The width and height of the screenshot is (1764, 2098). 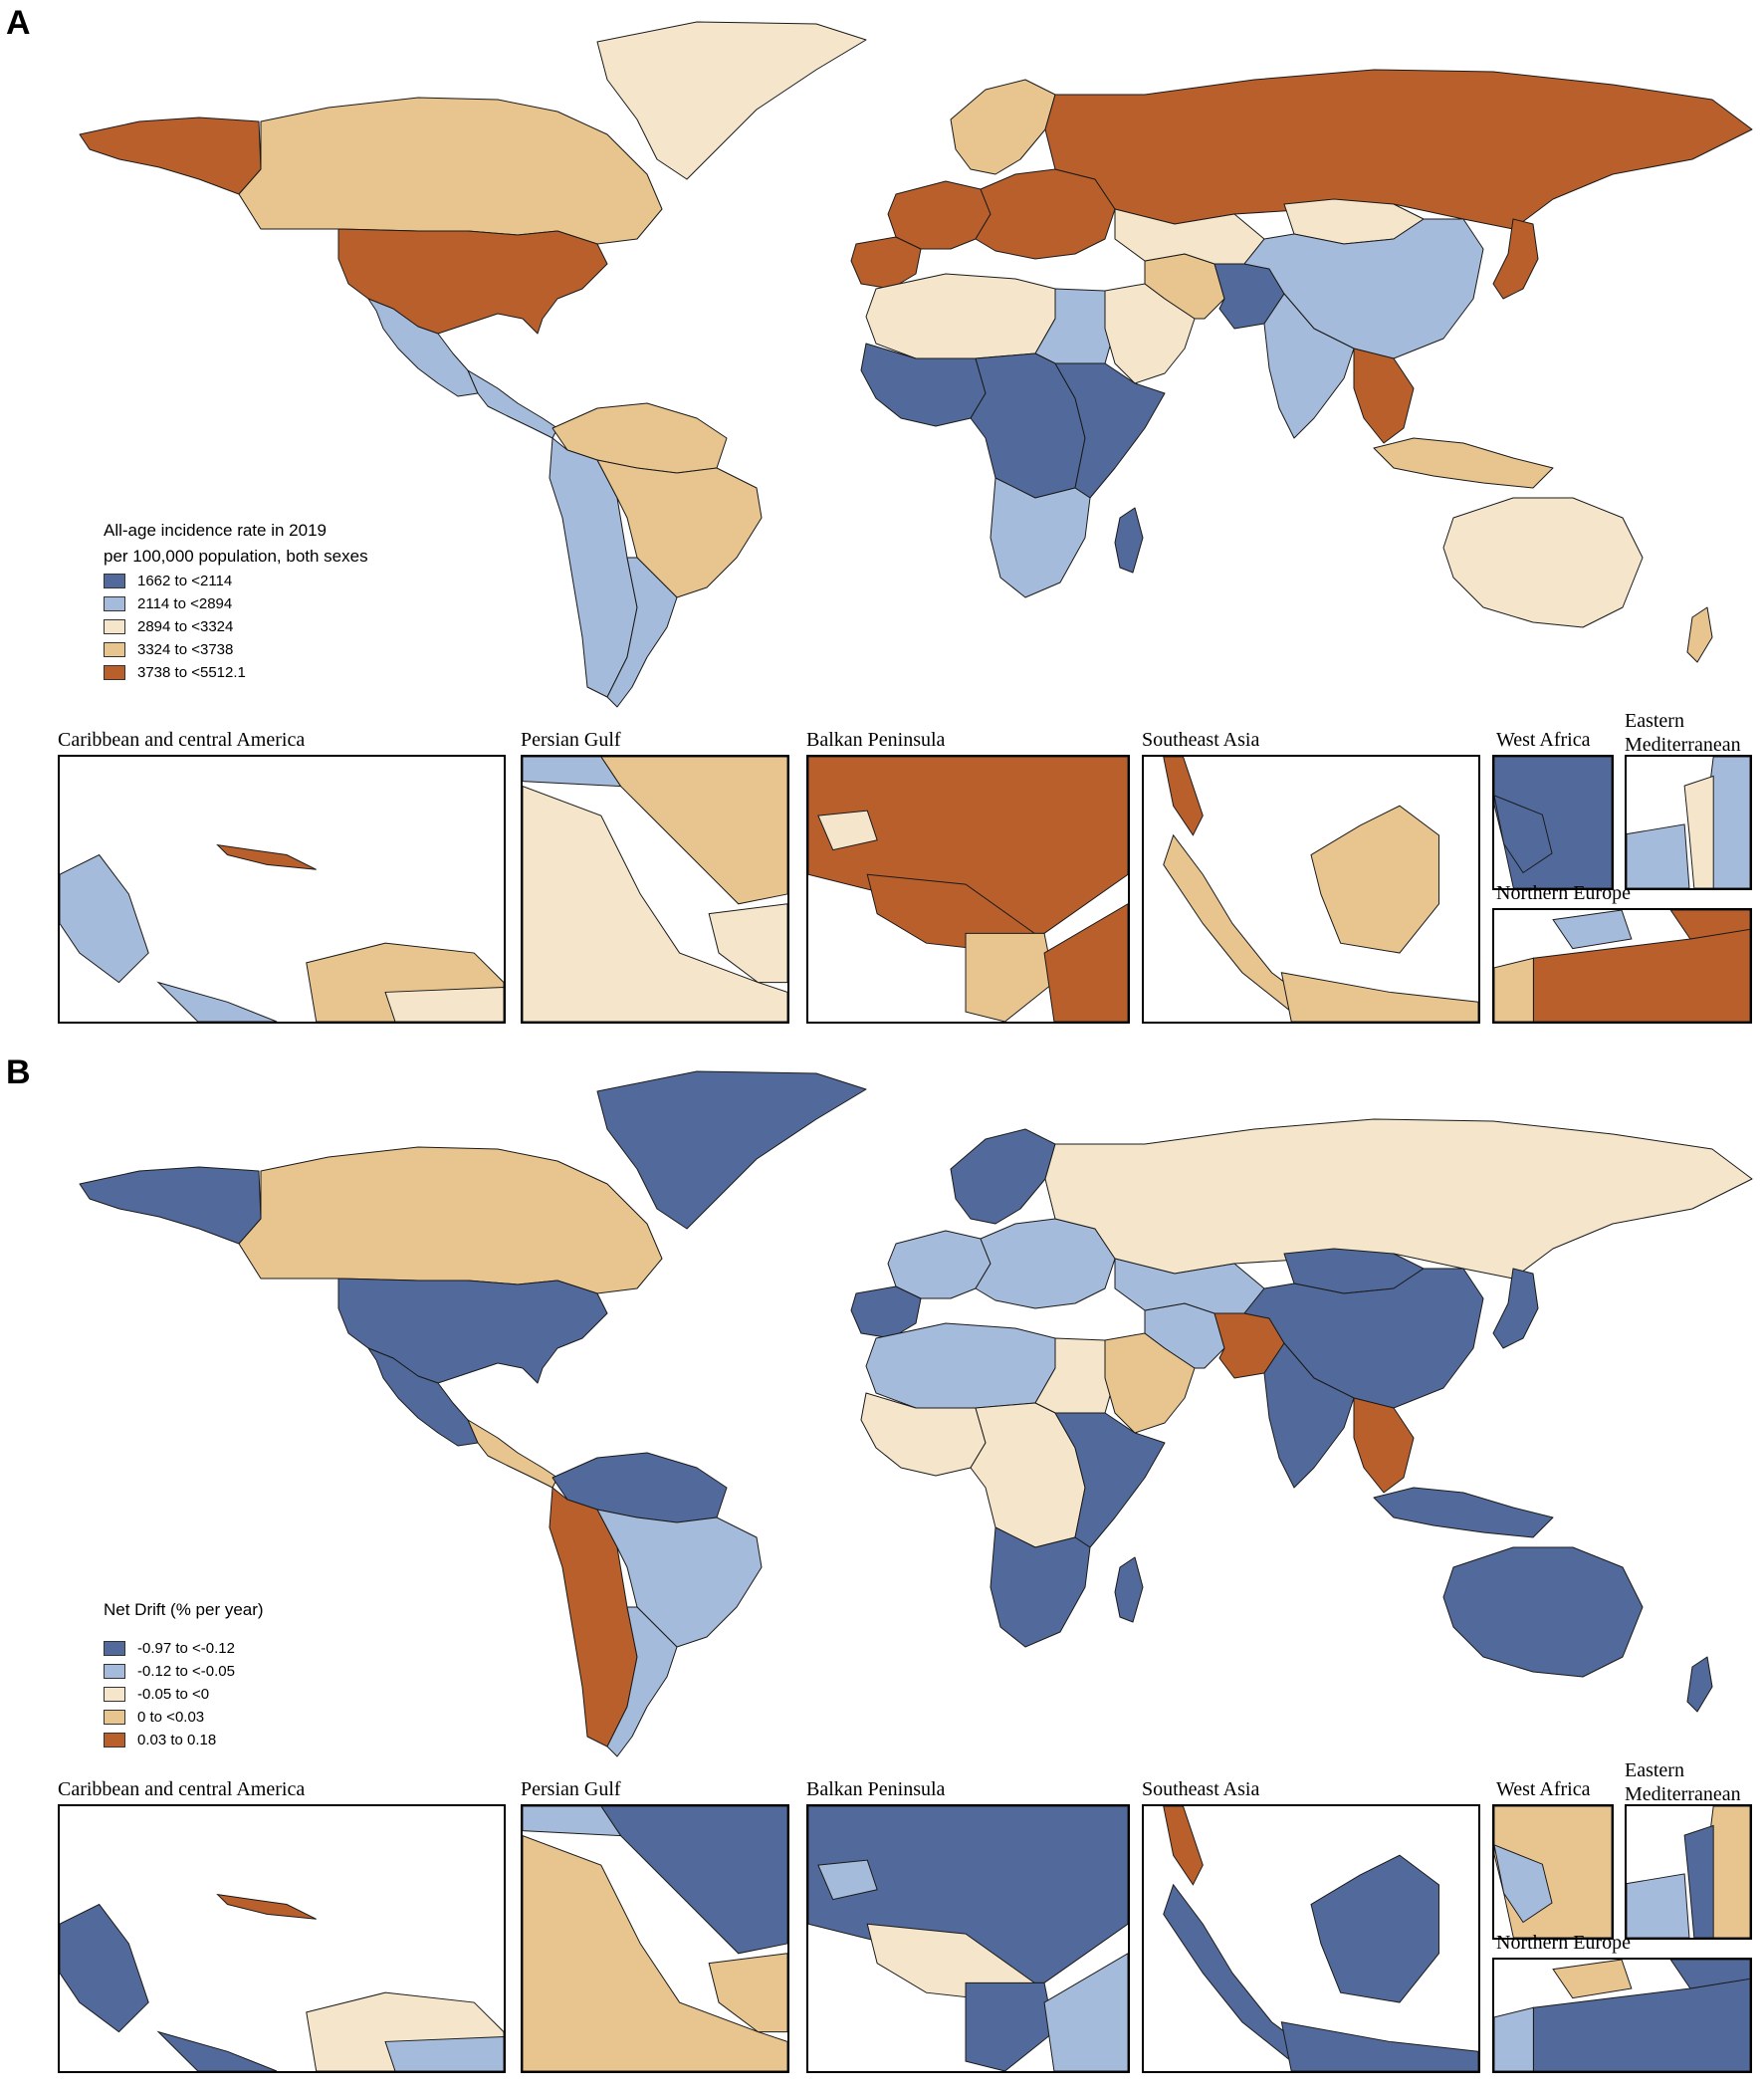 I want to click on legend-item: 1662 to <2114, so click(x=236, y=581).